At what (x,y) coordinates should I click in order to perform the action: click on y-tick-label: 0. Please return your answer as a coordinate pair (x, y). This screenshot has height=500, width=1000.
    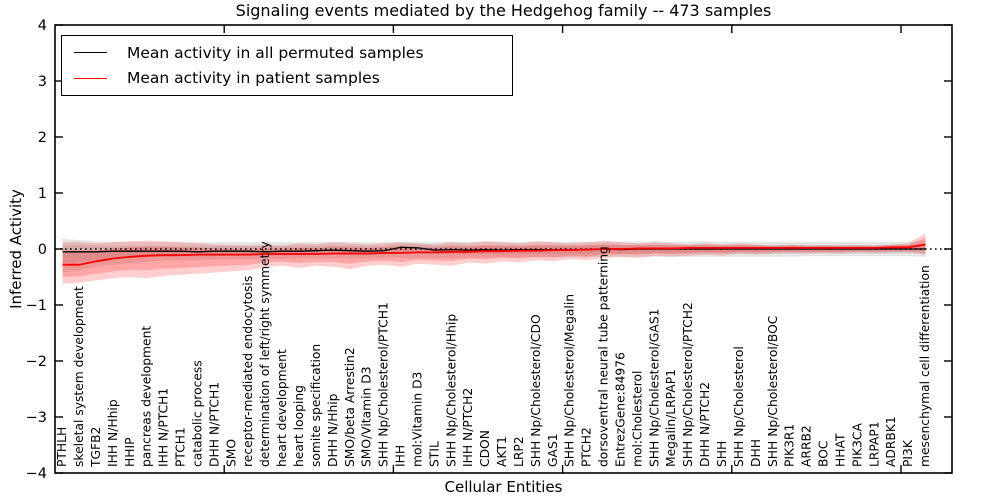
    Looking at the image, I should click on (42, 250).